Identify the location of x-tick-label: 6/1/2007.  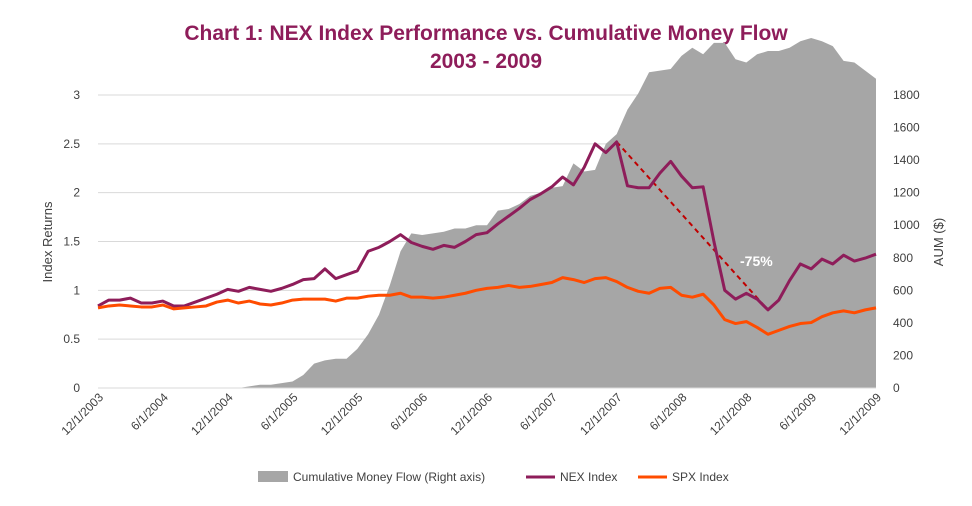
(538, 411).